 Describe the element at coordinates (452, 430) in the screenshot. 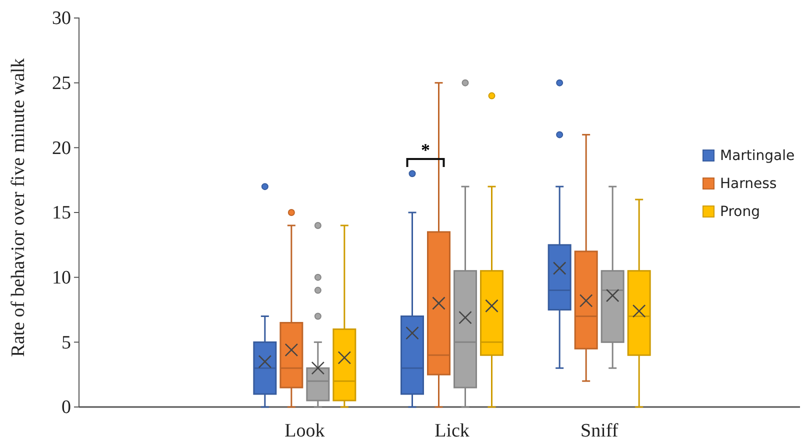

I see `x-tick-label: Lick` at that location.